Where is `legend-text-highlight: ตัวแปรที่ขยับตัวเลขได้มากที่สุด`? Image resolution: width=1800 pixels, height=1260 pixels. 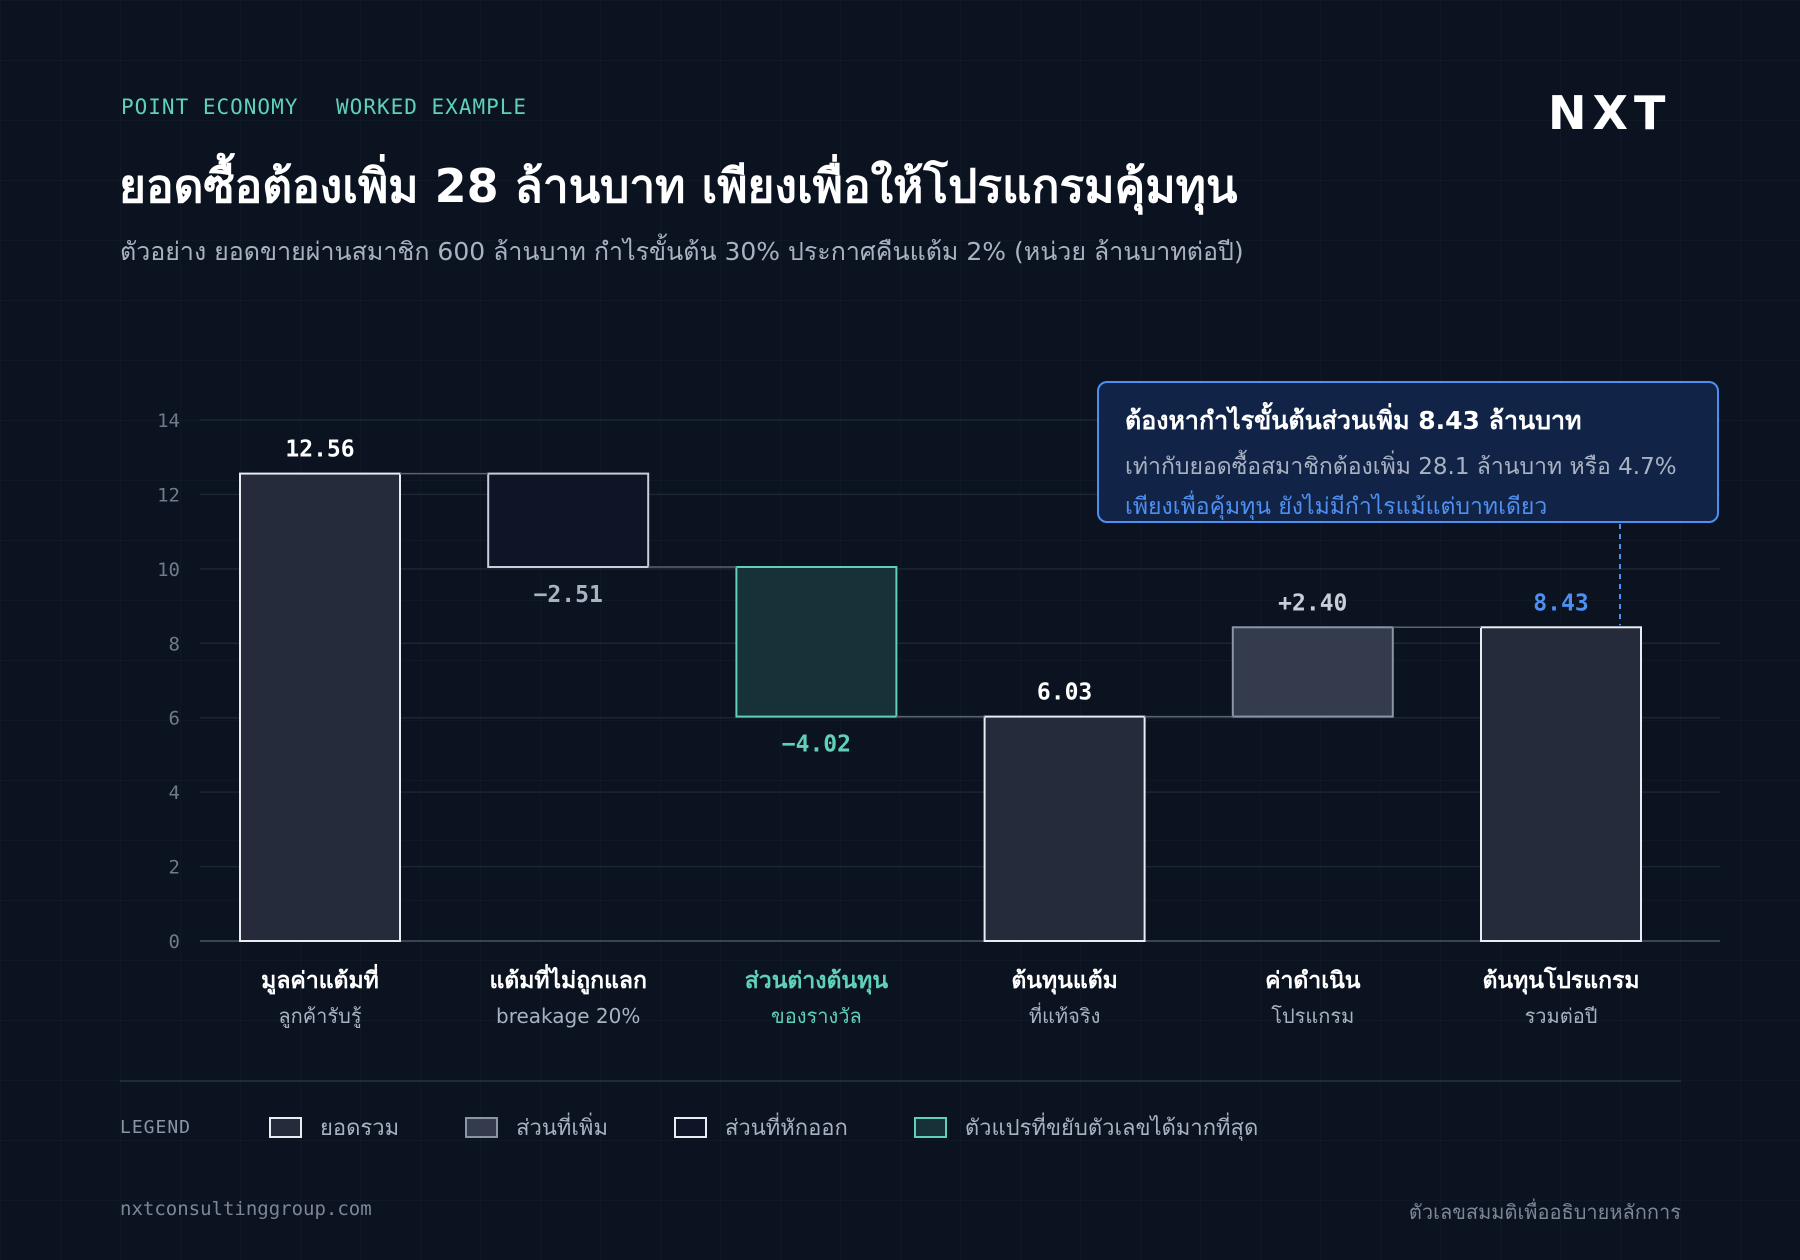
legend-text-highlight: ตัวแปรที่ขยับตัวเลขได้มากที่สุด is located at coordinates (1111, 1128).